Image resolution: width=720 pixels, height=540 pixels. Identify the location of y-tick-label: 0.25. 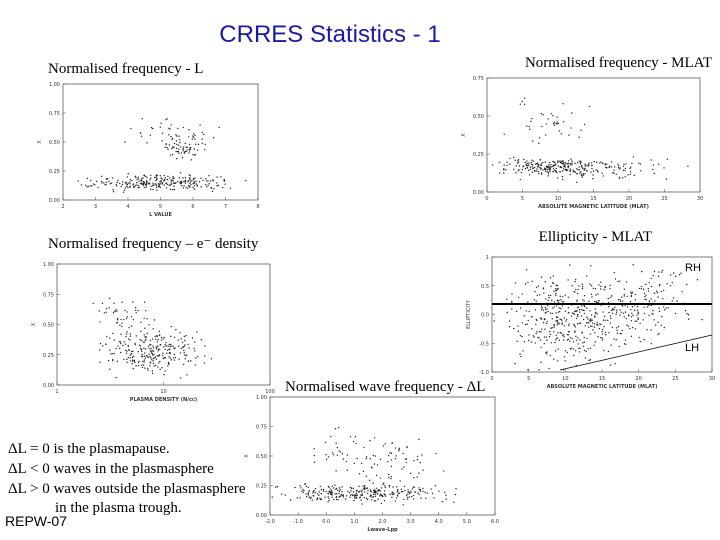
(261, 487).